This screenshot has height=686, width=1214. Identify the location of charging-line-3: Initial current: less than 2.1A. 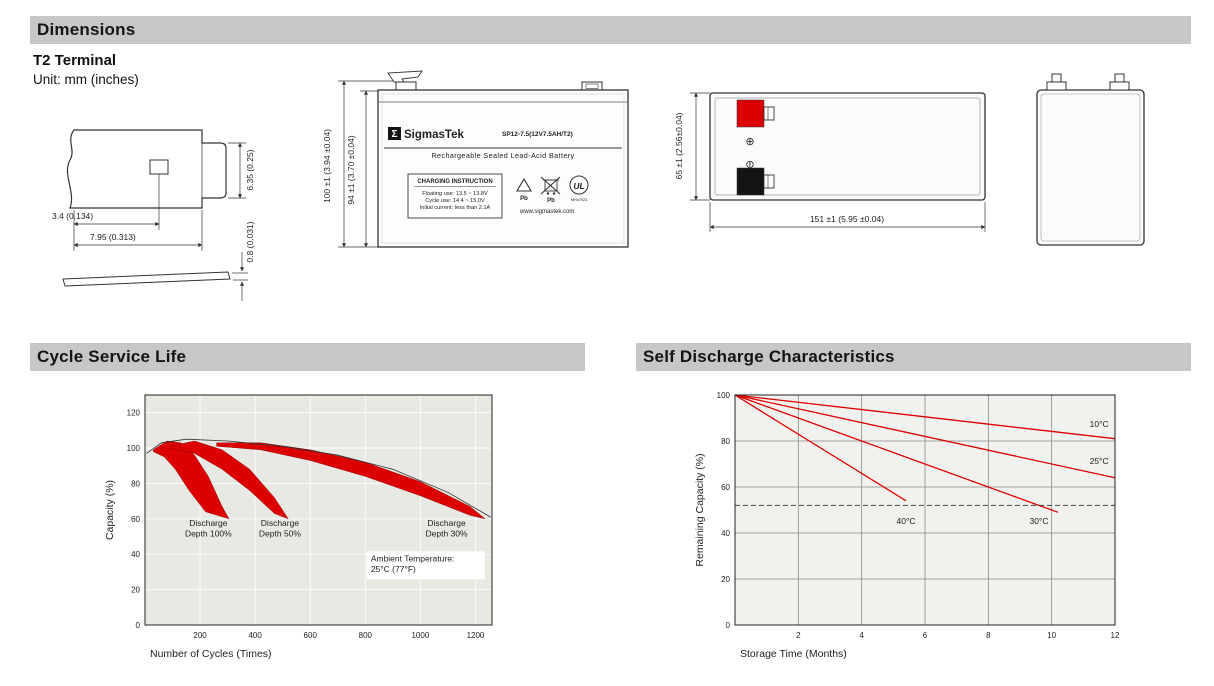
(455, 208).